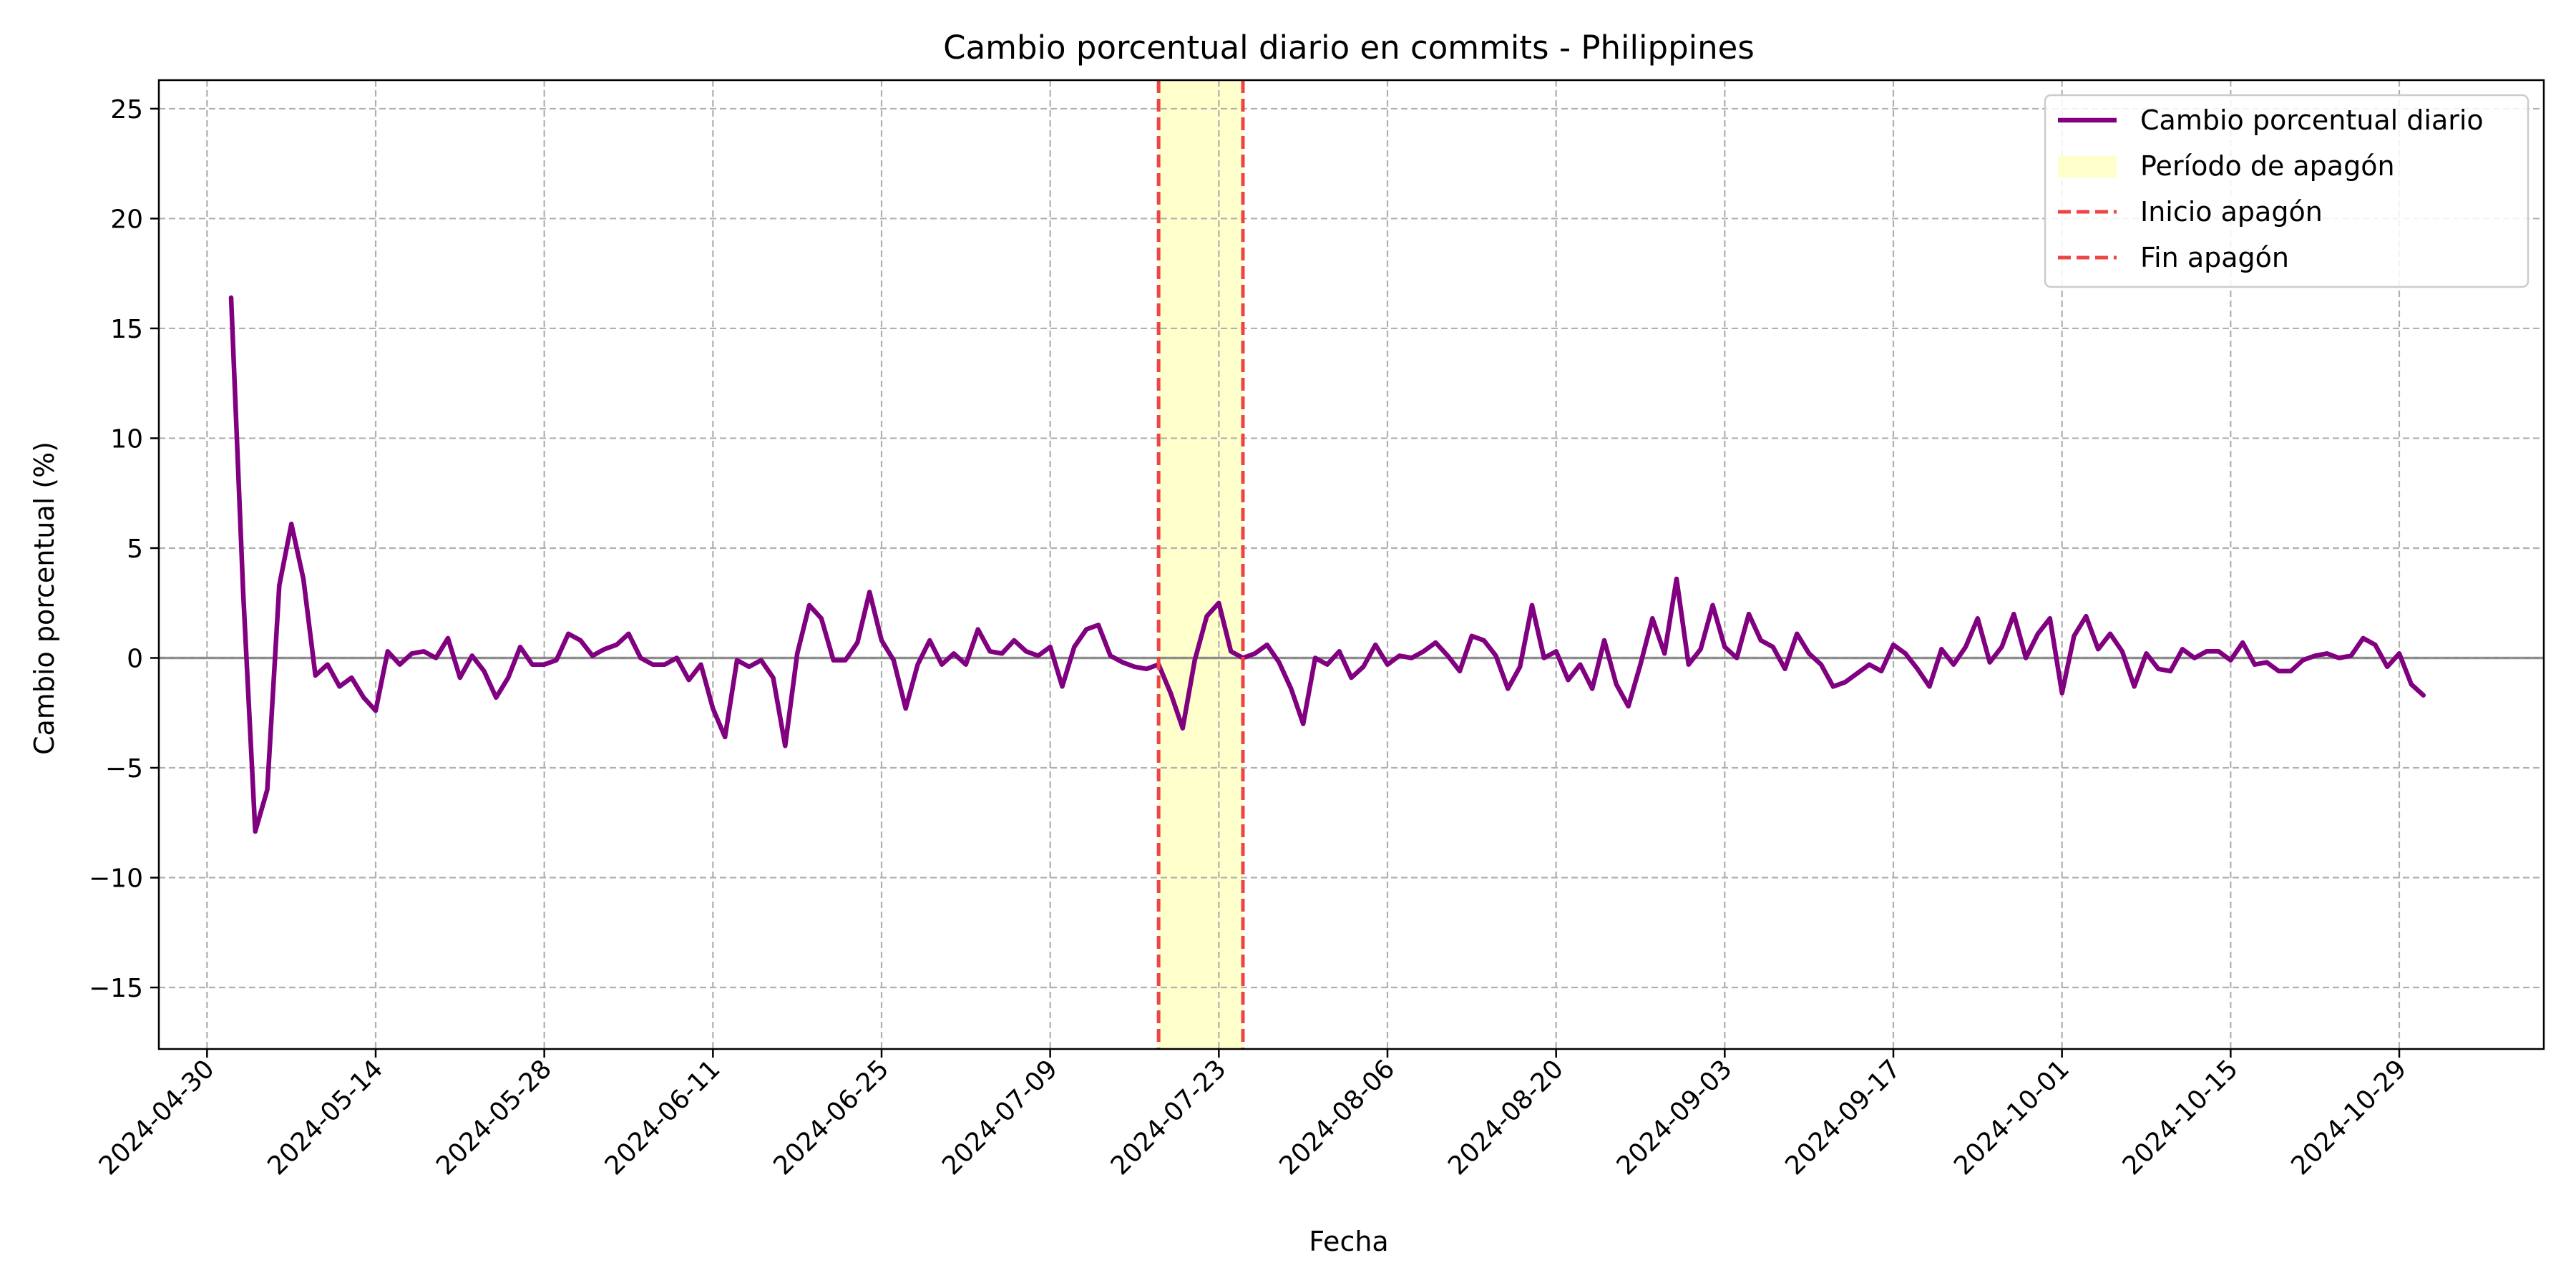  Describe the element at coordinates (2267, 166) in the screenshot. I see `legend-entry-label: Período de apagón` at that location.